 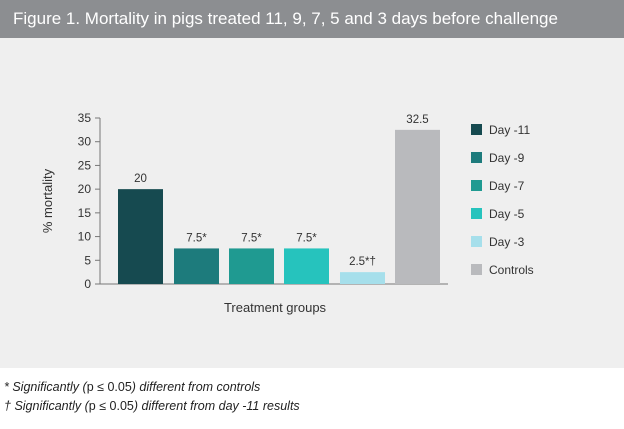 What do you see at coordinates (9, 406) in the screenshot?
I see `footnote-marker-dagger: †` at bounding box center [9, 406].